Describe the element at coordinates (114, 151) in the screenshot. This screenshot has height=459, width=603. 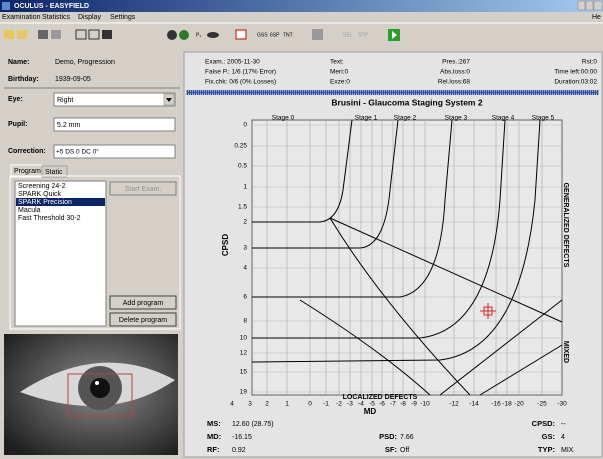
I see `correction-input` at that location.